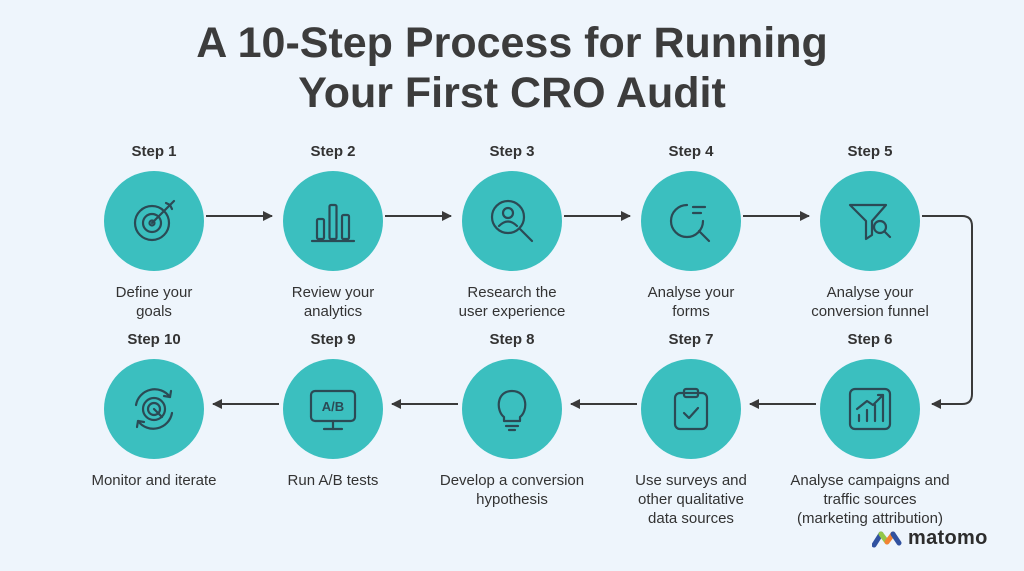 The image size is (1024, 571). I want to click on step-description-line: Define your, so click(154, 292).